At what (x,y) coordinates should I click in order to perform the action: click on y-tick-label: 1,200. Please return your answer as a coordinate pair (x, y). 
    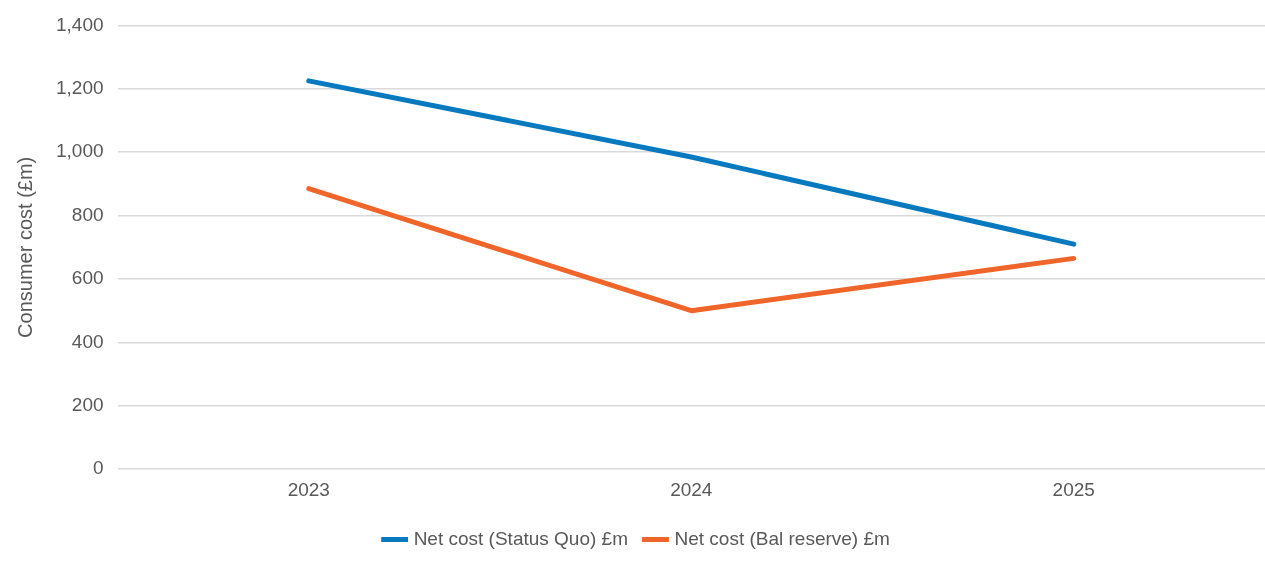
    Looking at the image, I should click on (80, 88).